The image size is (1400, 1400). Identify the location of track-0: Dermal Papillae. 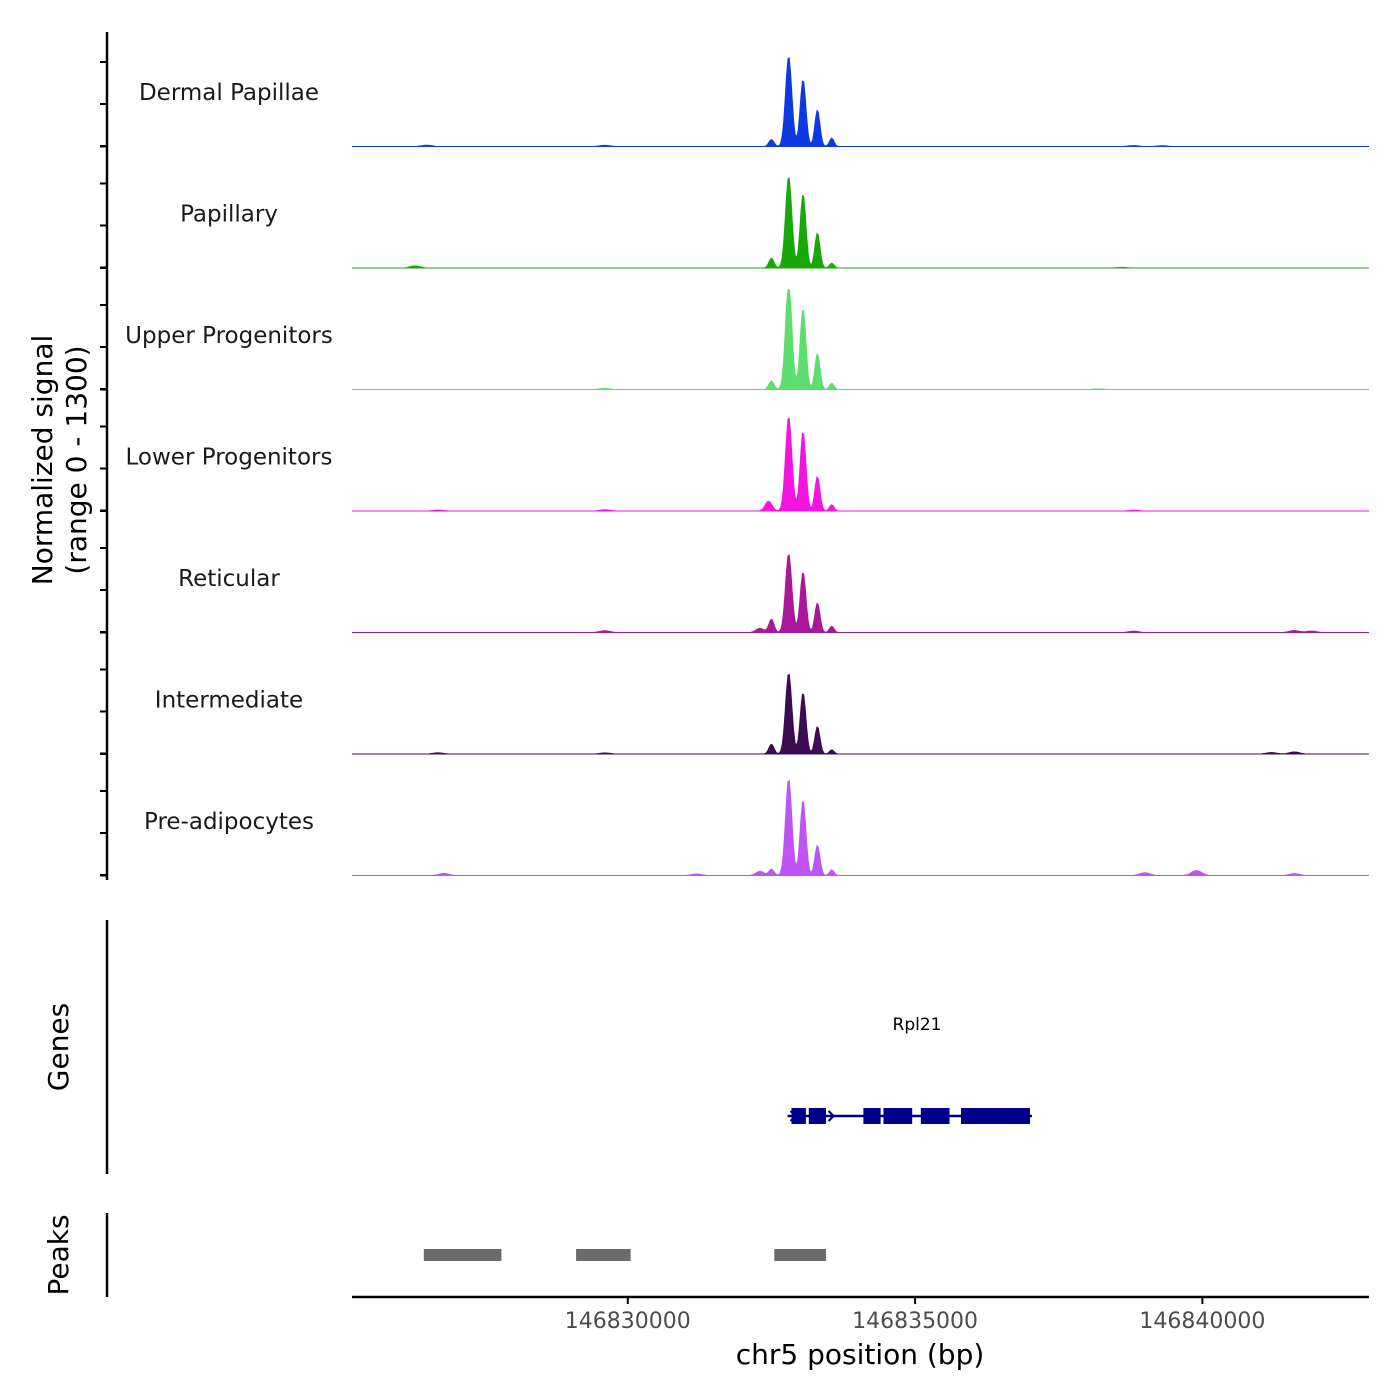
(754, 101).